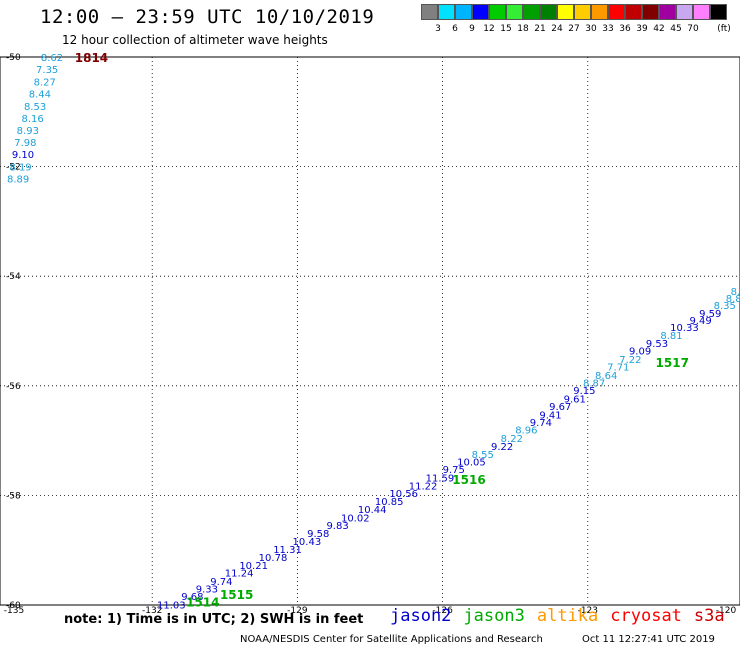  What do you see at coordinates (540, 29) in the screenshot?
I see `scale-label: 21` at bounding box center [540, 29].